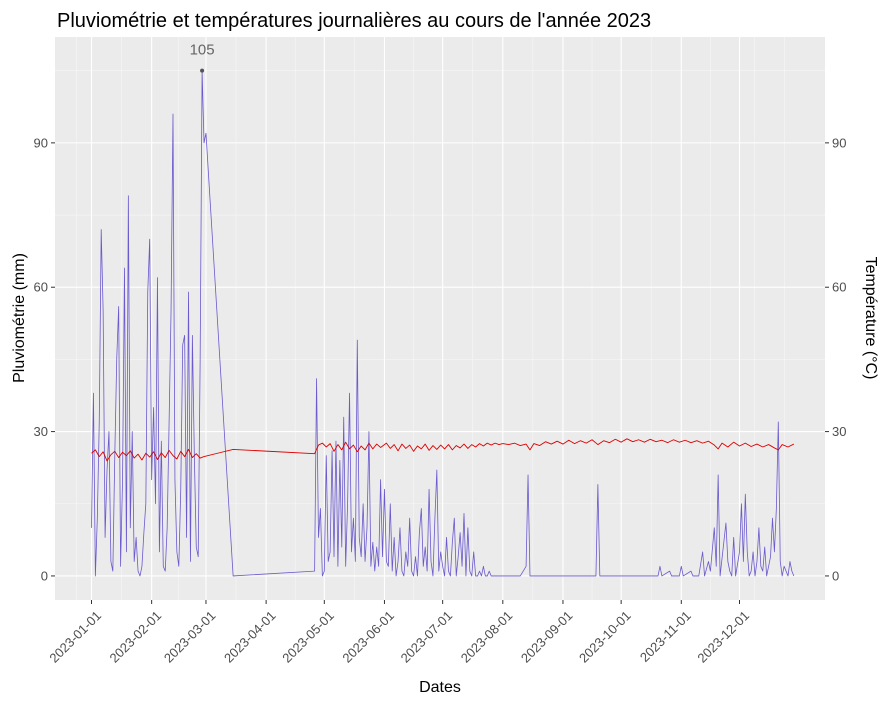 Image resolution: width=890 pixels, height=705 pixels. I want to click on y-axis-right: 0 30 60 90, so click(835, 359).